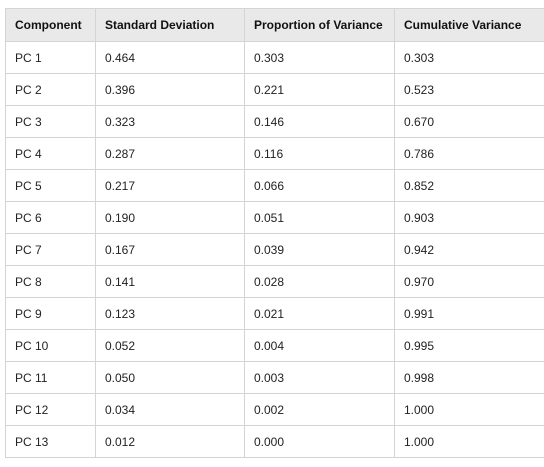 This screenshot has width=544, height=467. What do you see at coordinates (50, 377) in the screenshot?
I see `cell-component: PC 11` at bounding box center [50, 377].